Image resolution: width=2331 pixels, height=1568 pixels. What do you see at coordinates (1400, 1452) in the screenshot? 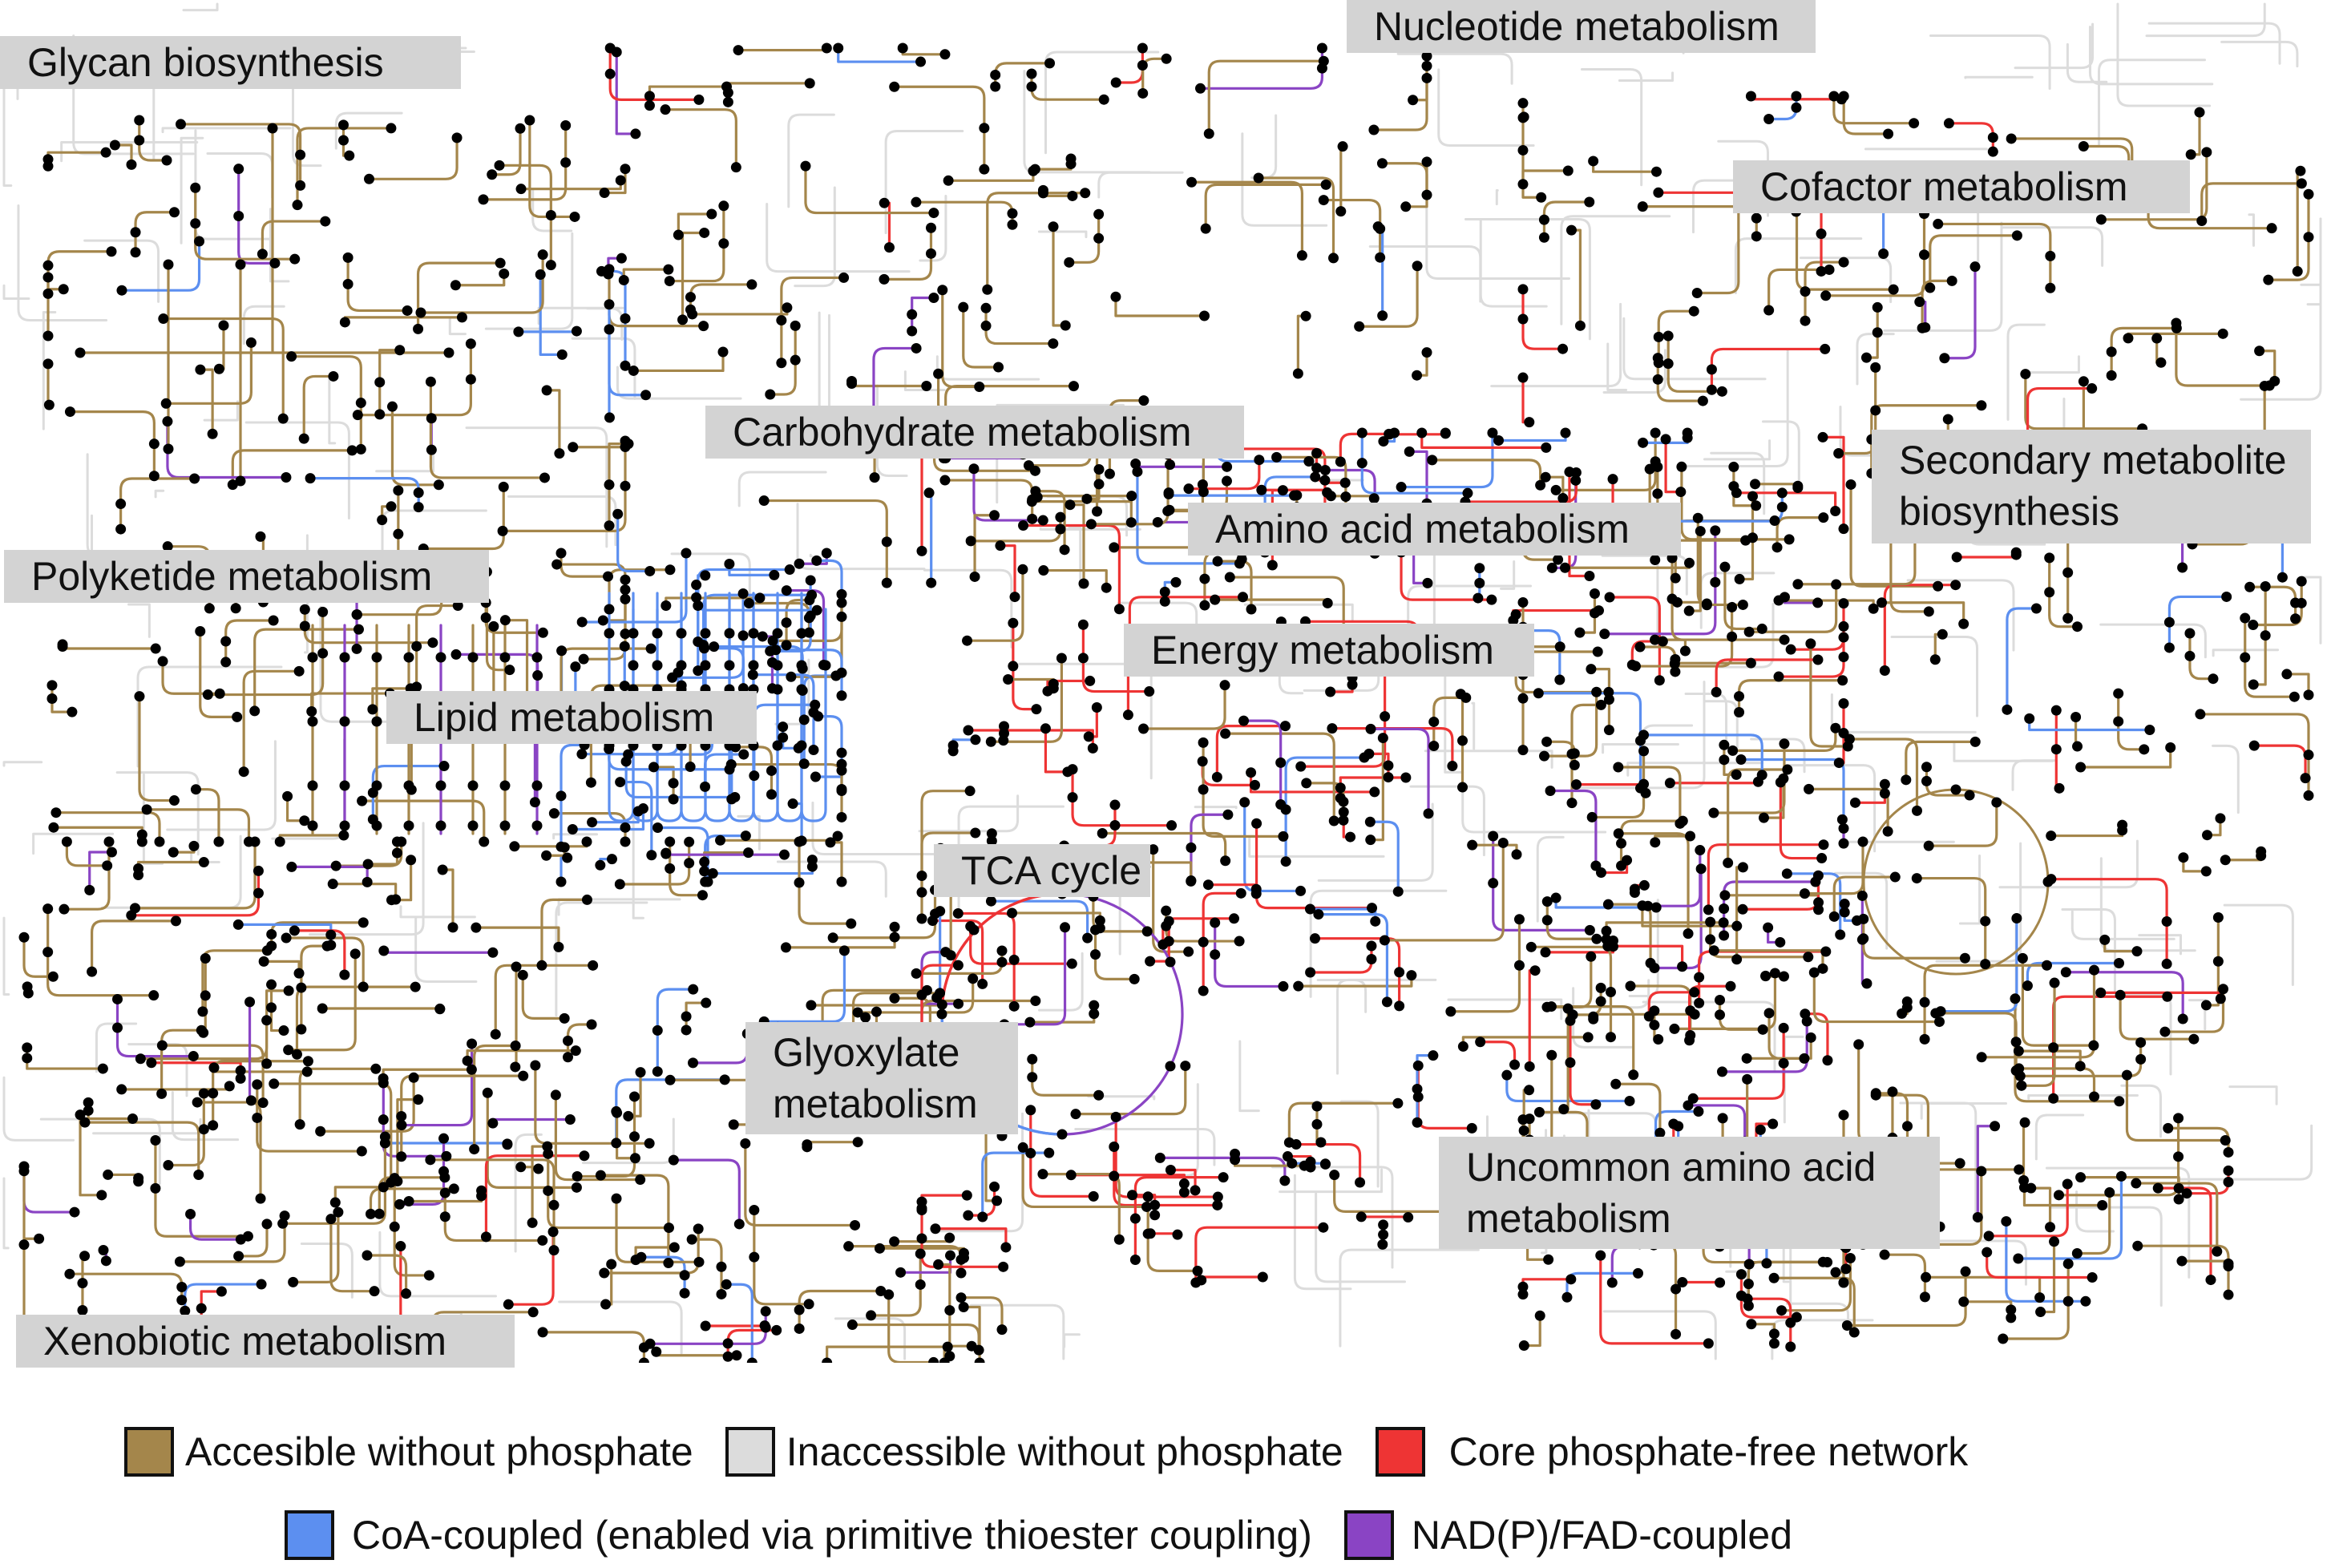
I see `swatch-core` at bounding box center [1400, 1452].